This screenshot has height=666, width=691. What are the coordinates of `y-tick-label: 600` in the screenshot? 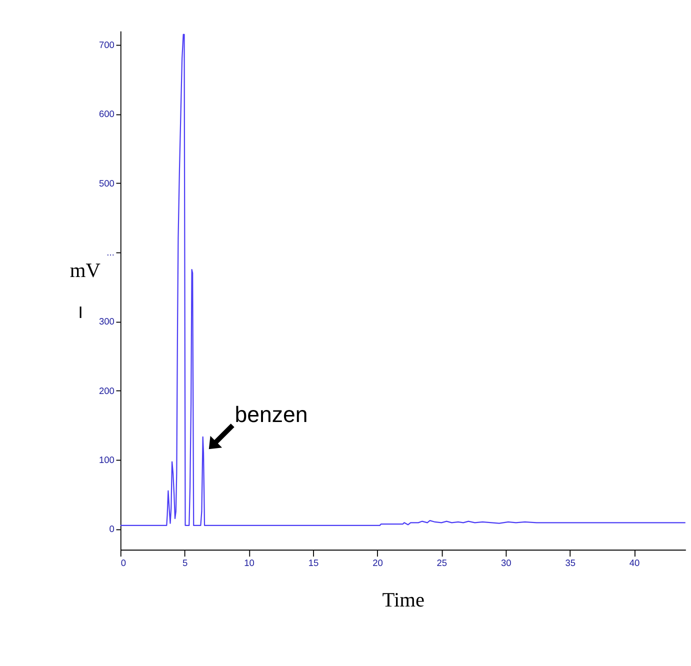 It's located at (106, 114).